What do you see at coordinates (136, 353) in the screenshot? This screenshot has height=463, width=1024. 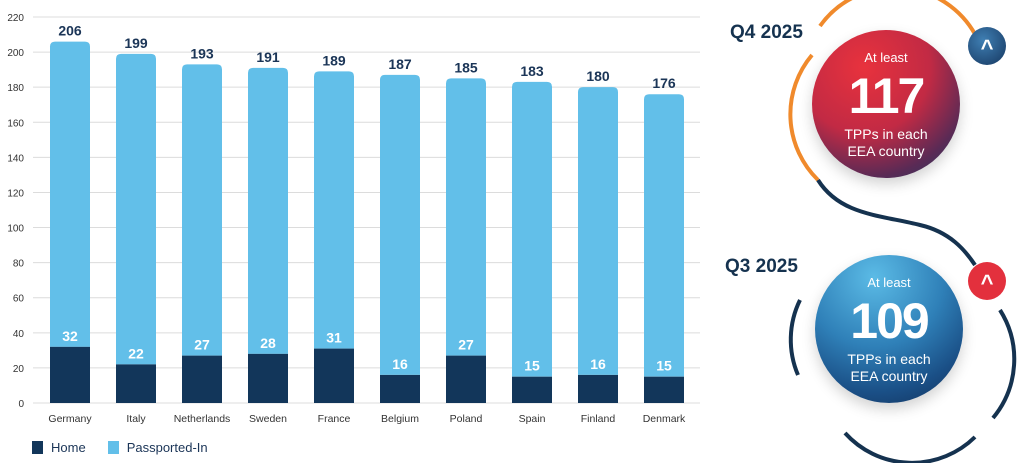 I see `home-value-label: 22` at bounding box center [136, 353].